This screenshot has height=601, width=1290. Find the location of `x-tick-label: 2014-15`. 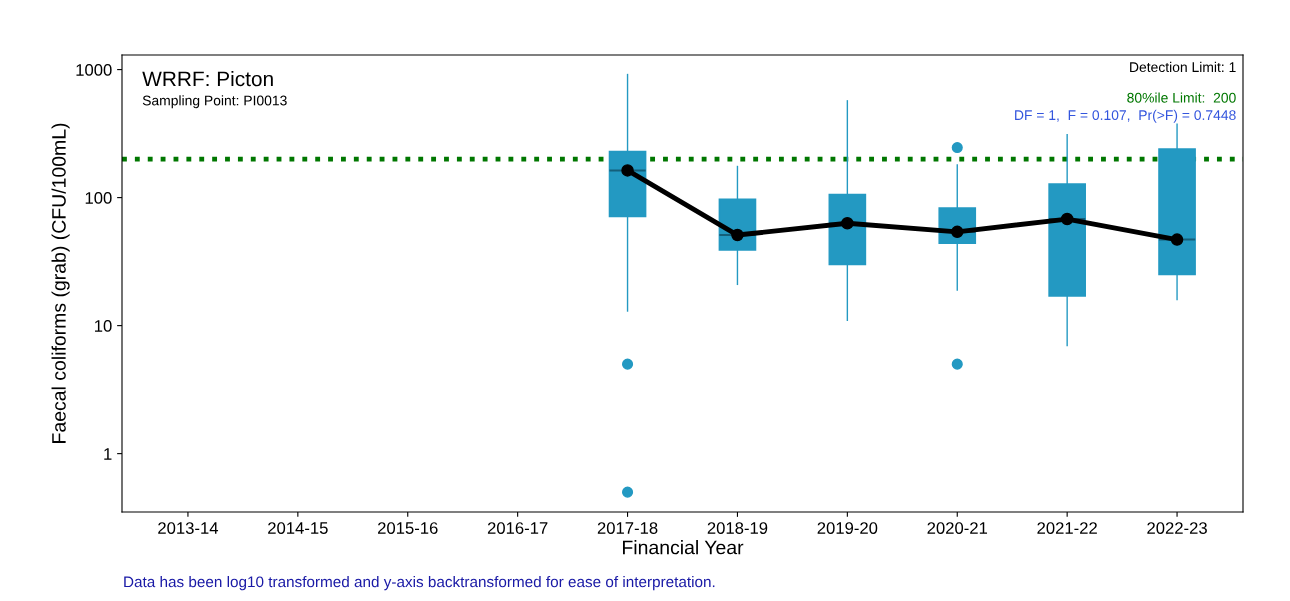

x-tick-label: 2014-15 is located at coordinates (298, 528).